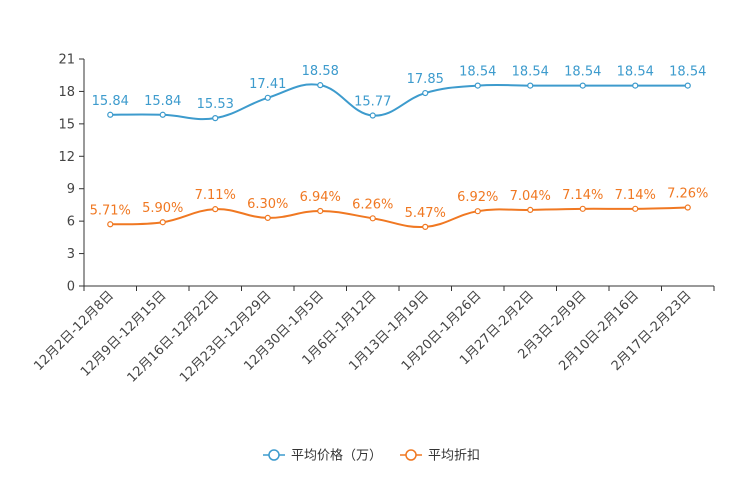 This screenshot has height=496, width=744. I want to click on legend: 平均价格（万） 平均折扣, so click(371, 456).